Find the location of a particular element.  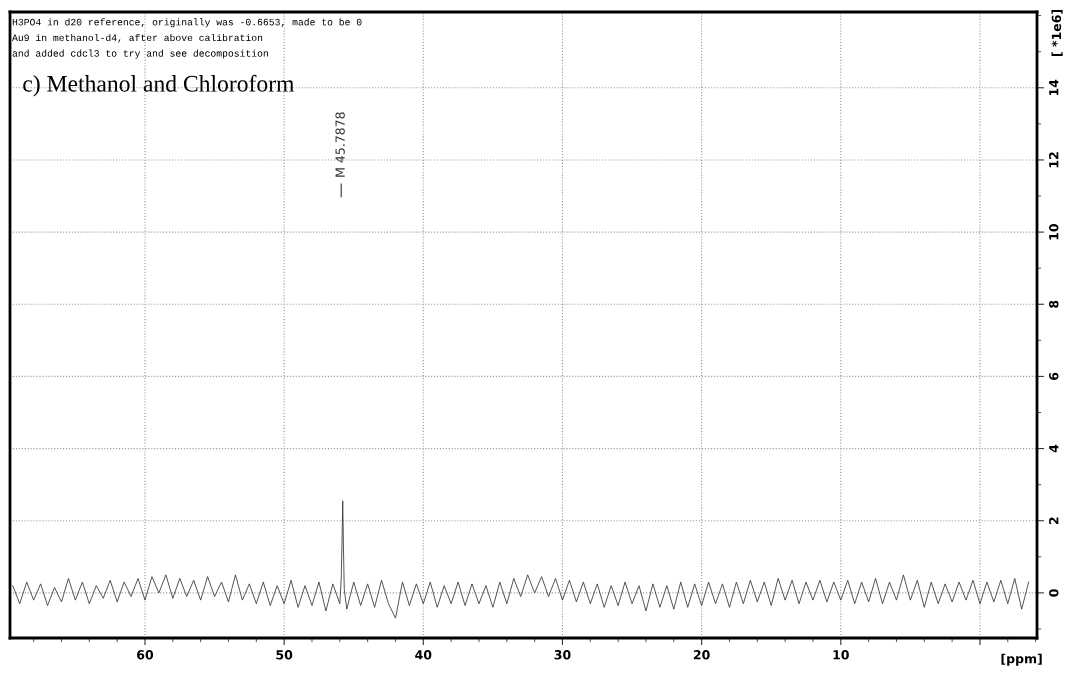

y-tick-label: 2 is located at coordinates (1054, 521).